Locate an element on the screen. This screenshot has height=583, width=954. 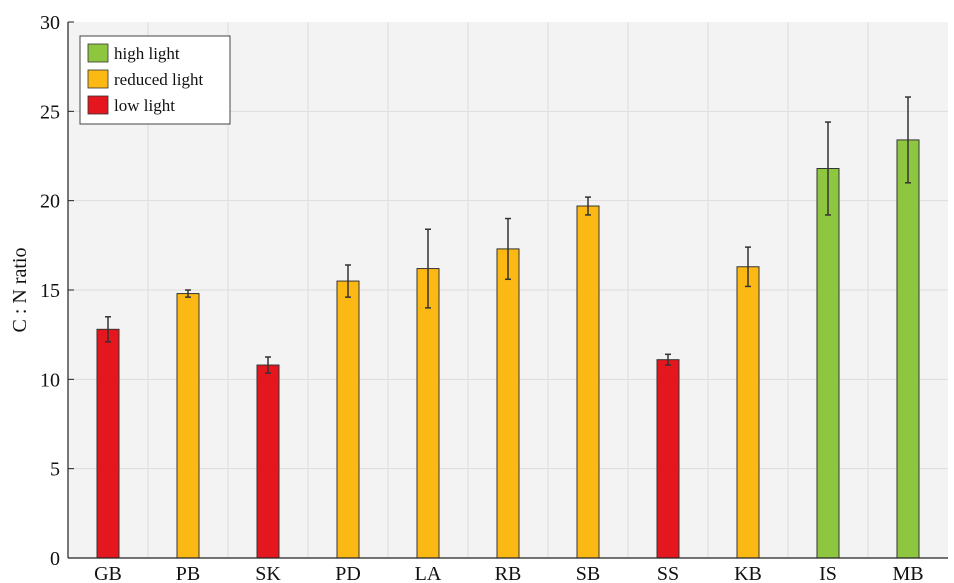
legend-swatch-high-light is located at coordinates (98, 53).